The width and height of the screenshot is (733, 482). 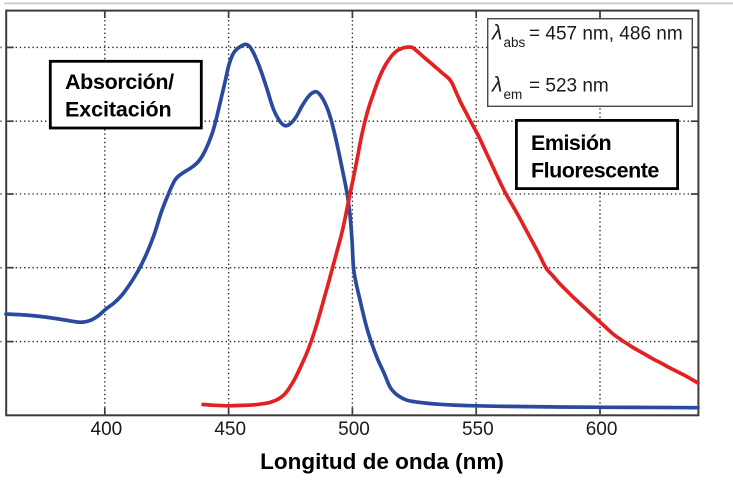 What do you see at coordinates (382, 461) in the screenshot?
I see `svg-text: Longitud de onda (nm)` at bounding box center [382, 461].